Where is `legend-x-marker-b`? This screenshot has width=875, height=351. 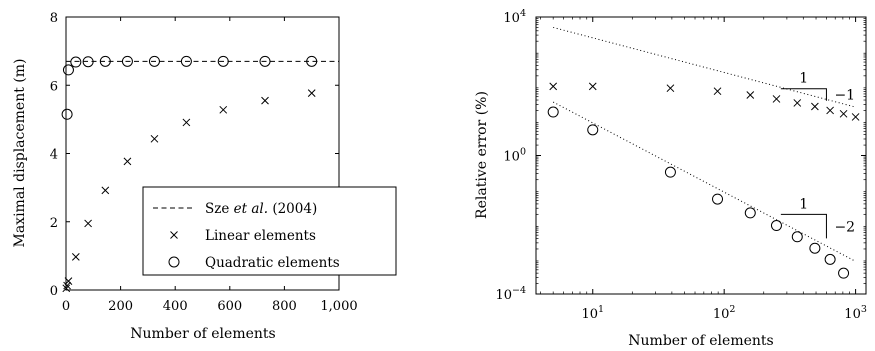
legend-x-marker-b is located at coordinates (174, 235).